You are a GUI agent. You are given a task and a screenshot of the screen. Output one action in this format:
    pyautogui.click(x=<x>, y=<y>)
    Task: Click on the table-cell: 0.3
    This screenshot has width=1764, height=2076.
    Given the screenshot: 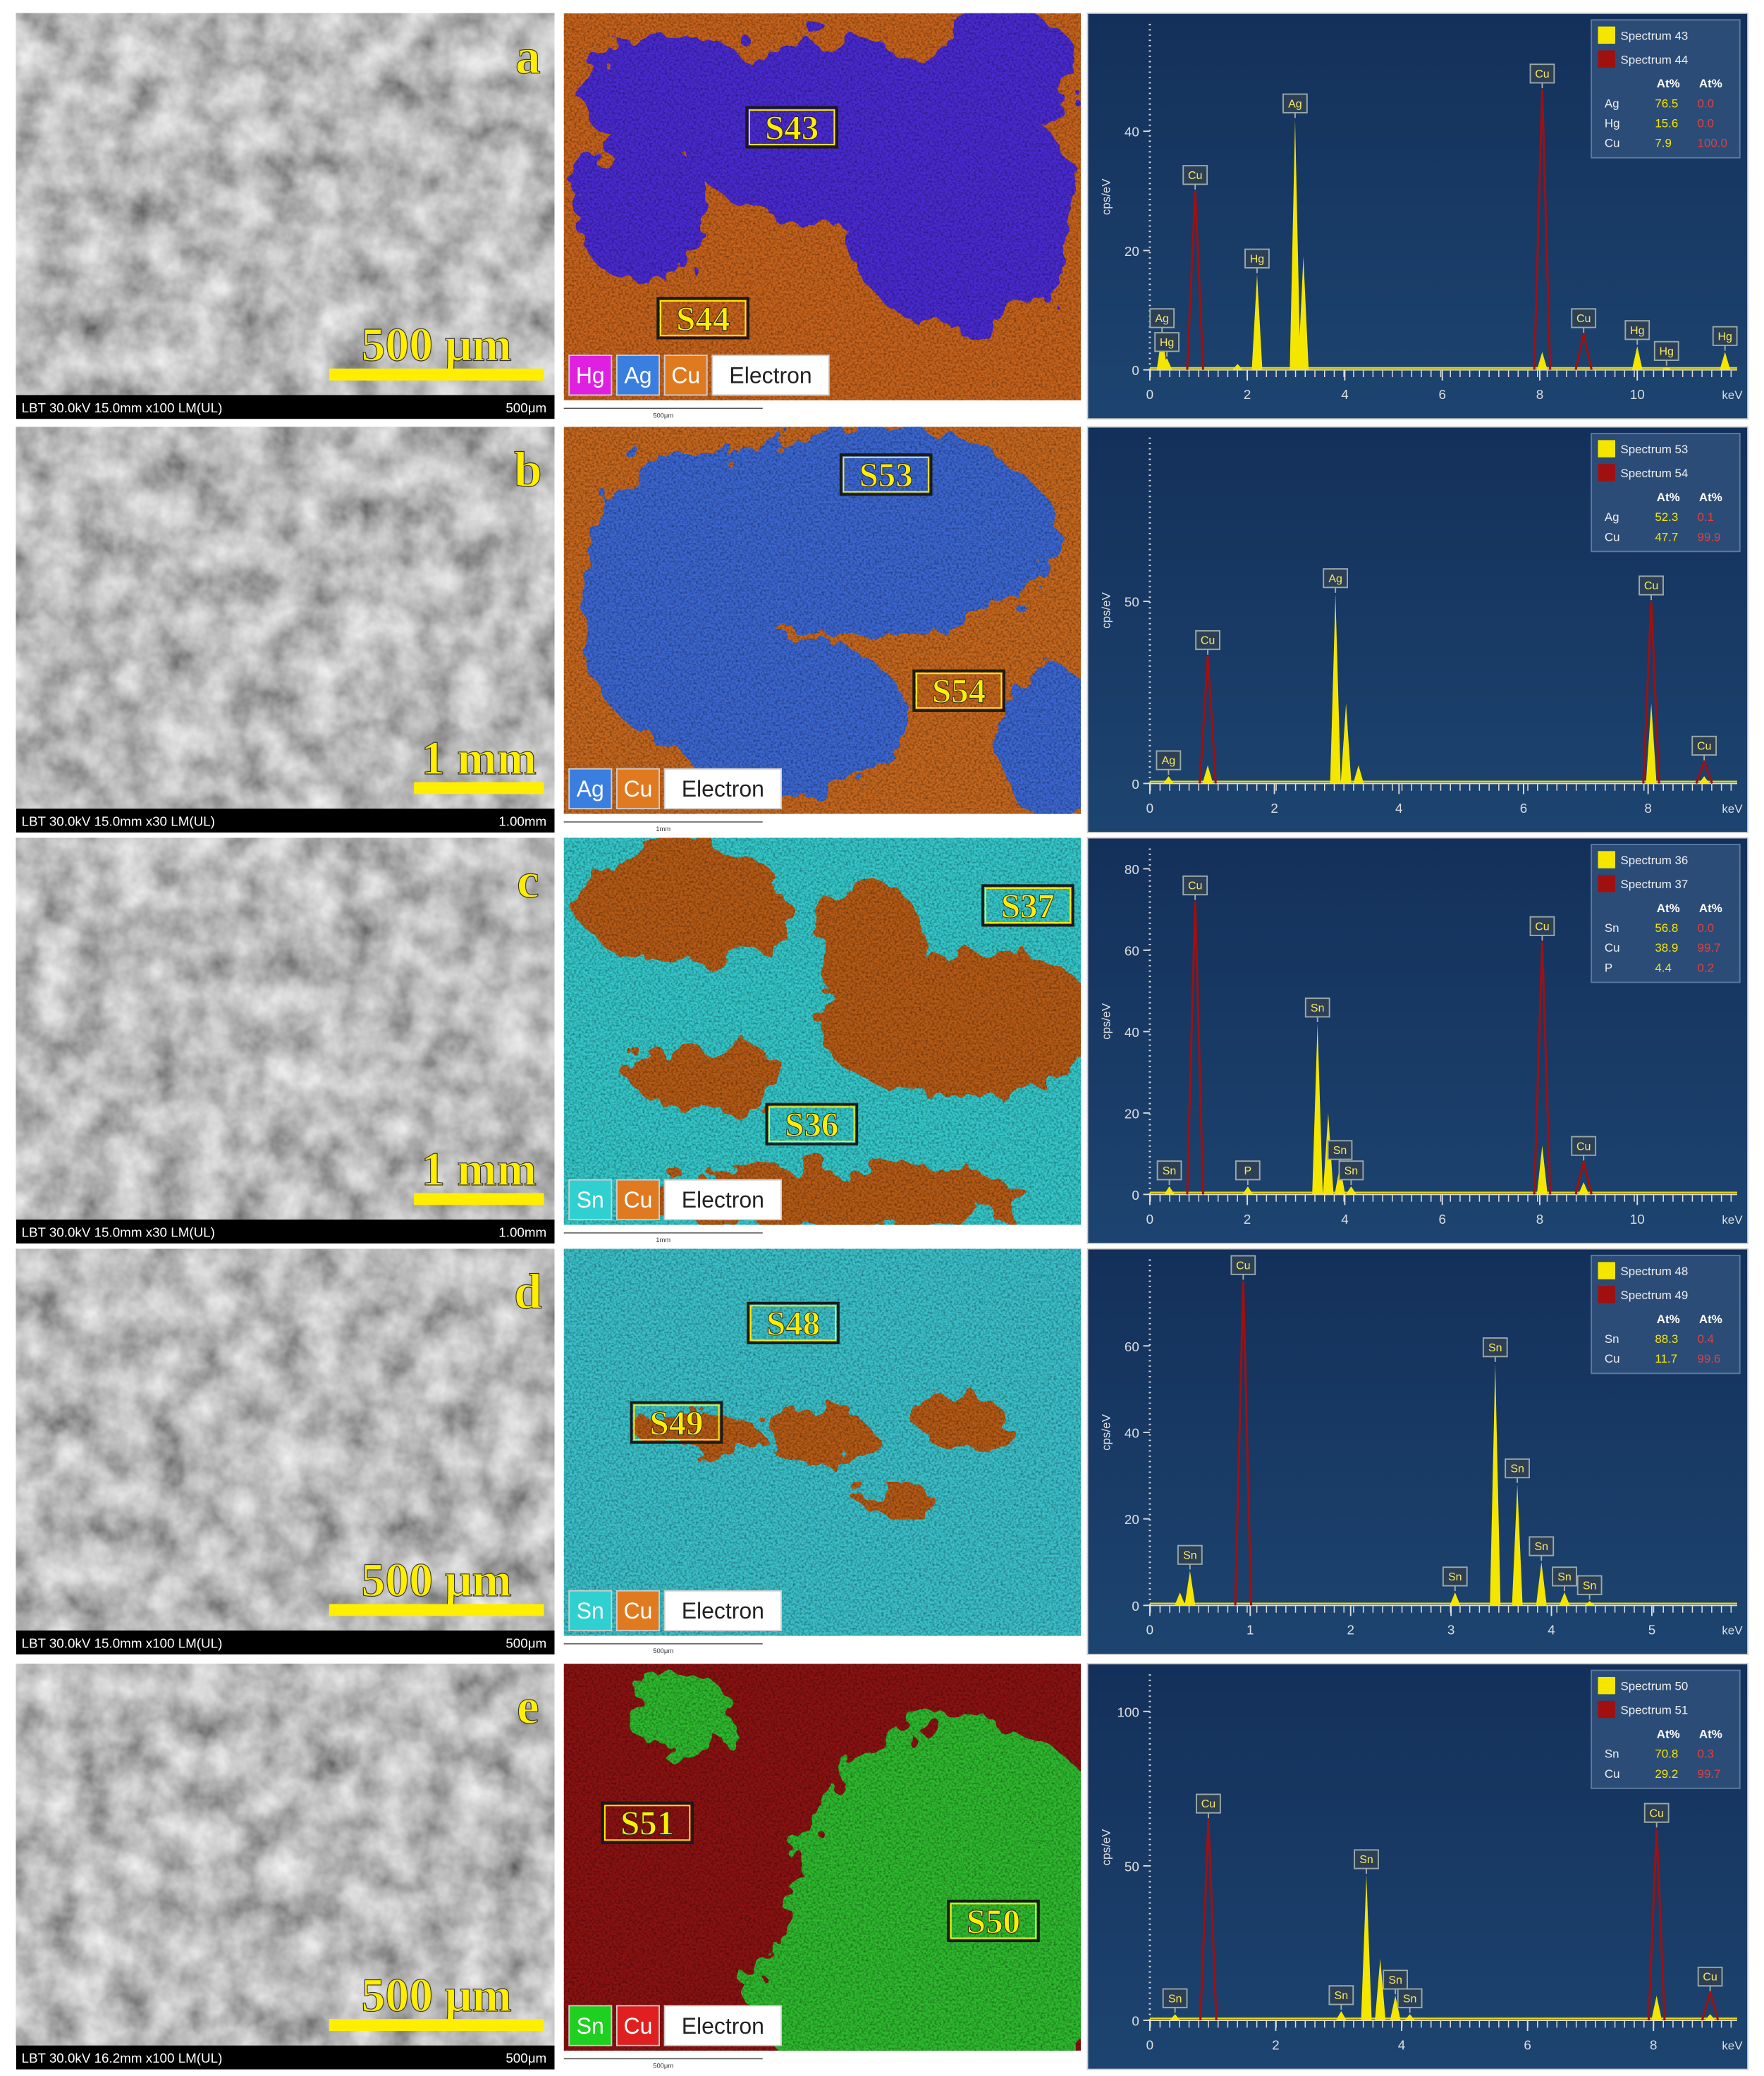 What is the action you would take?
    pyautogui.click(x=1706, y=1754)
    